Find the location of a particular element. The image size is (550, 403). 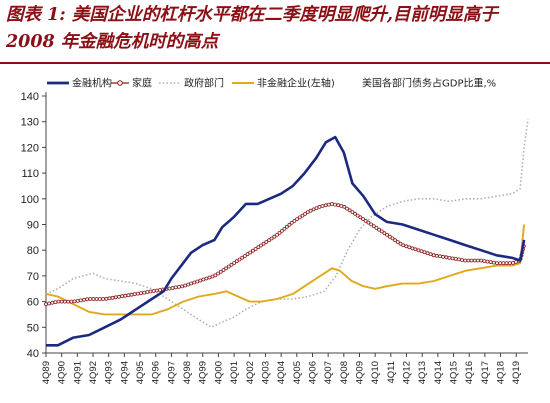

x-tick-label: 4Q96 is located at coordinates (156, 372).